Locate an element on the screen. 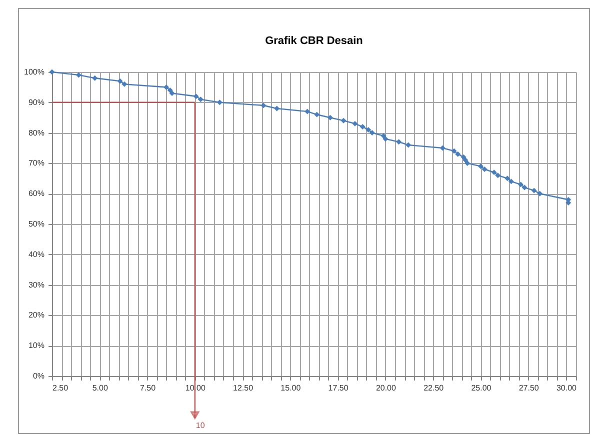  y-tick-label: 50% is located at coordinates (36, 224).